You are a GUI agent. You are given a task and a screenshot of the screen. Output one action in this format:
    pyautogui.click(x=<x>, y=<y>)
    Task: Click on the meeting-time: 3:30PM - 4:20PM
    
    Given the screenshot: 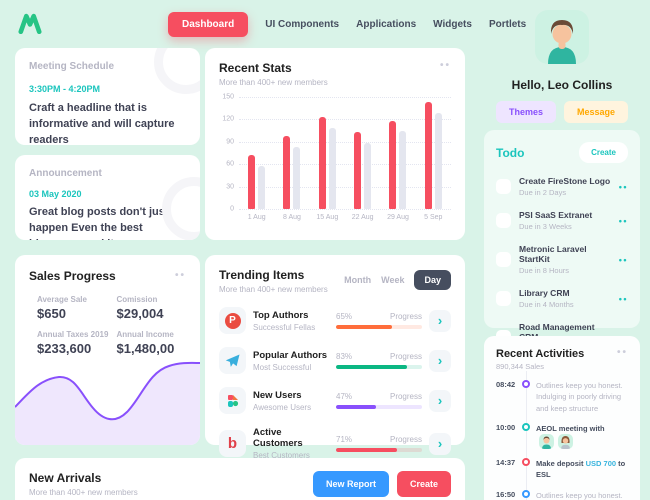 What is the action you would take?
    pyautogui.click(x=65, y=89)
    